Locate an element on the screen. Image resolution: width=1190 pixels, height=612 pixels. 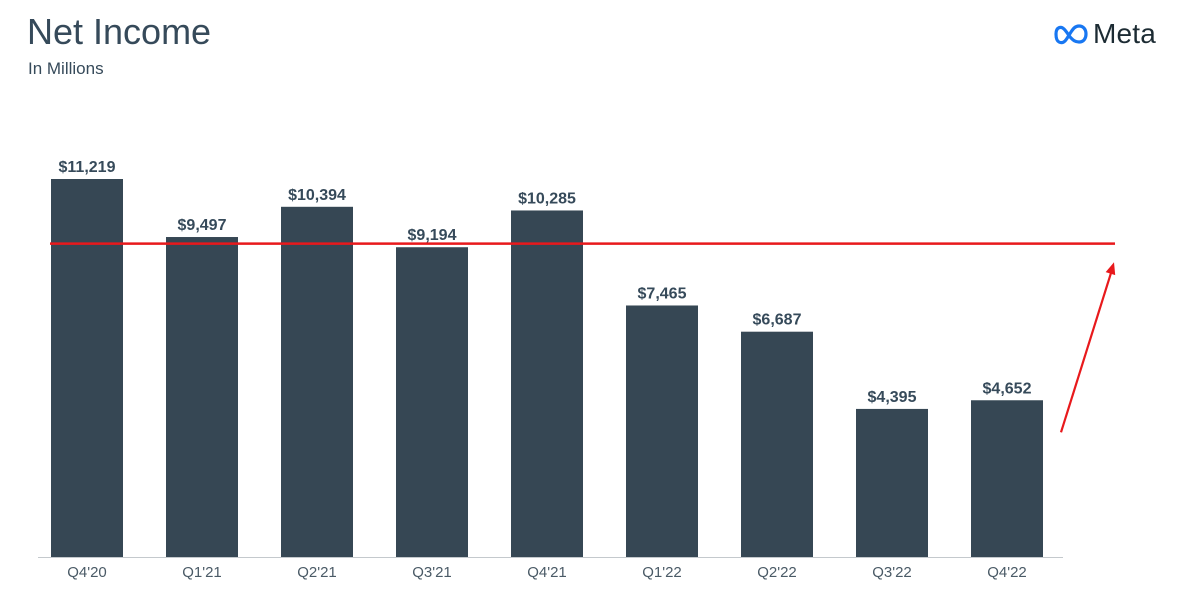
bar-value-label: $11,219 is located at coordinates (87, 167).